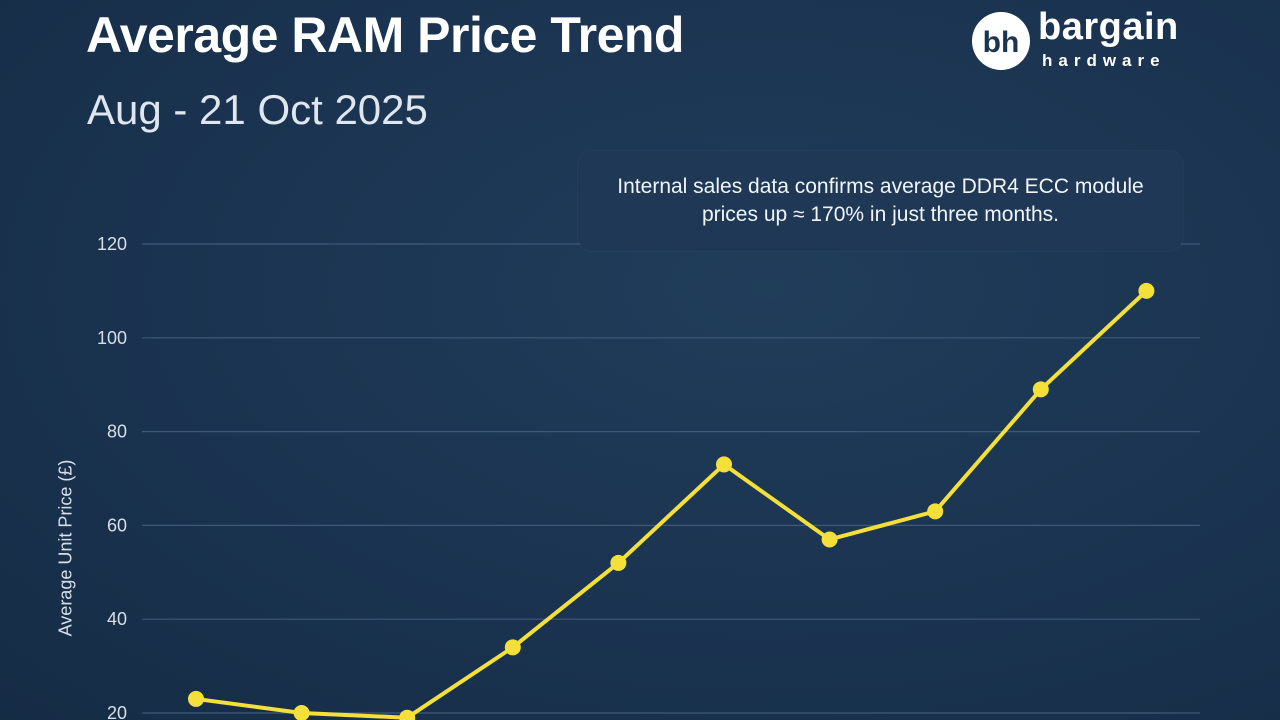  I want to click on logo-mark-text: bh, so click(1001, 42).